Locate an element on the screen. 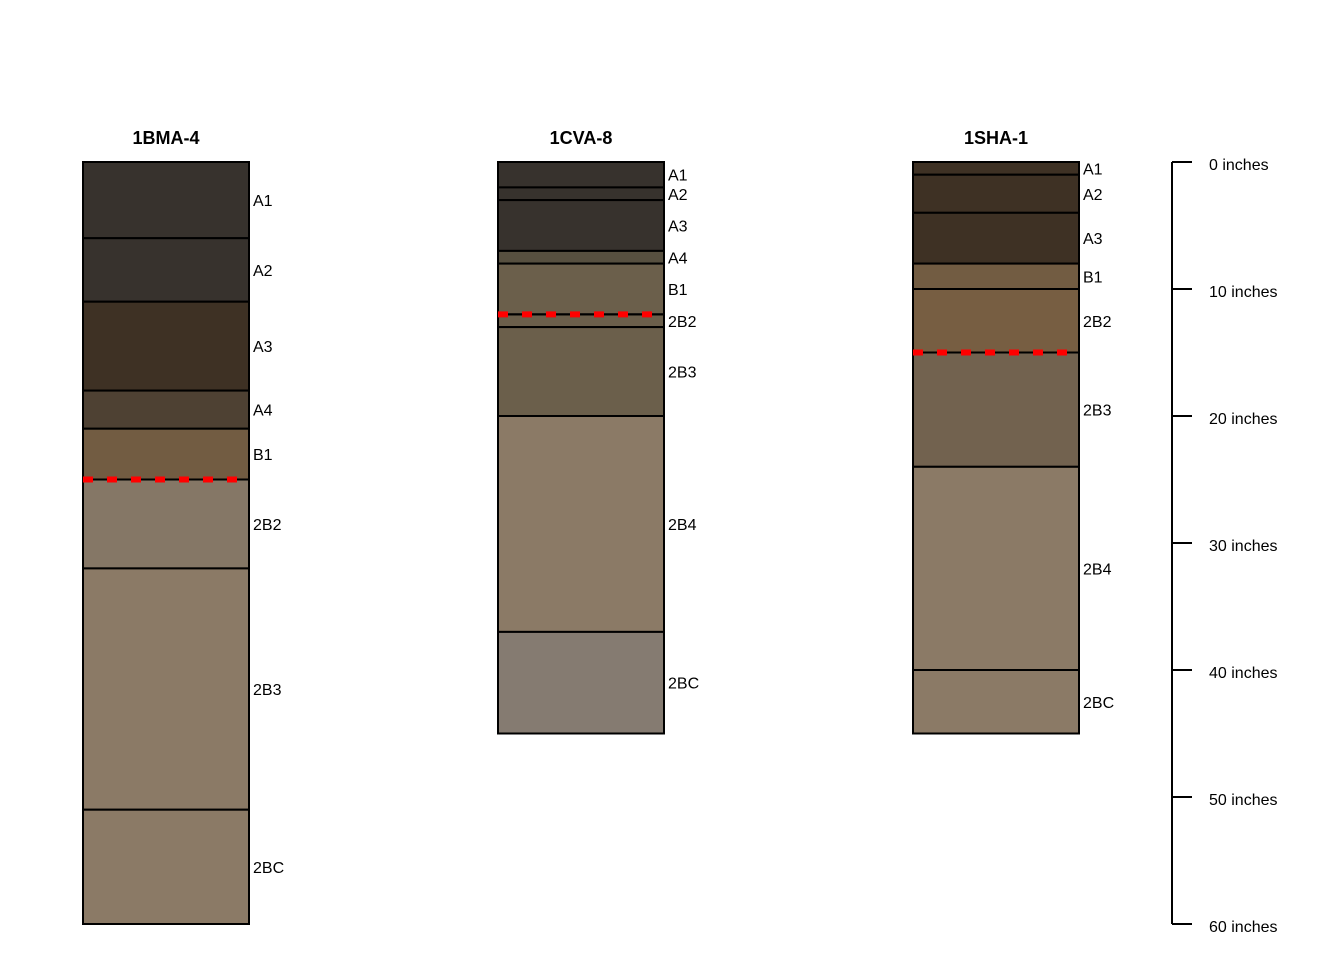  depth-axis-tick-label: 40 inches is located at coordinates (1243, 673).